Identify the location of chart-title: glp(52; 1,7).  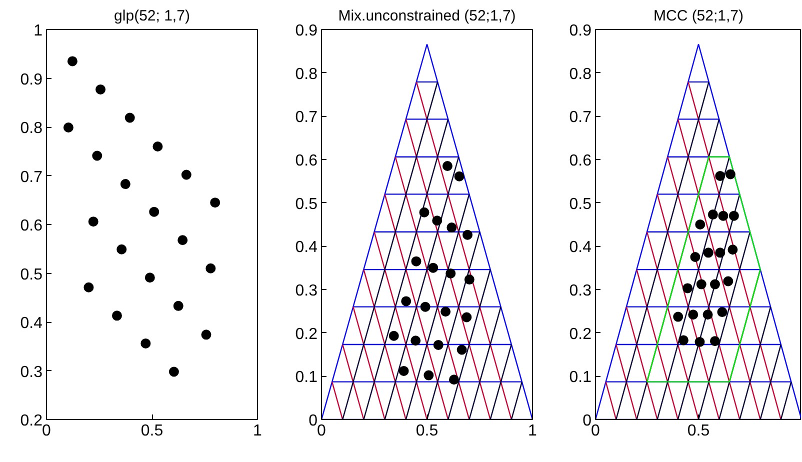
(152, 16).